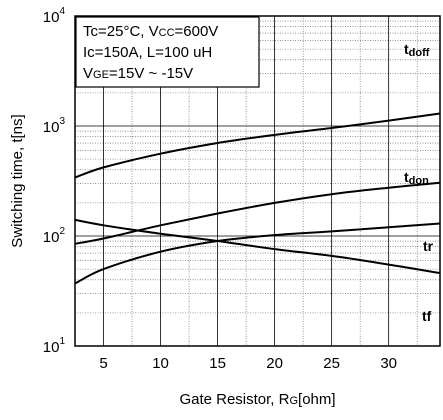 This screenshot has height=420, width=443. Describe the element at coordinates (416, 178) in the screenshot. I see `series-label-tdon: tdon` at that location.